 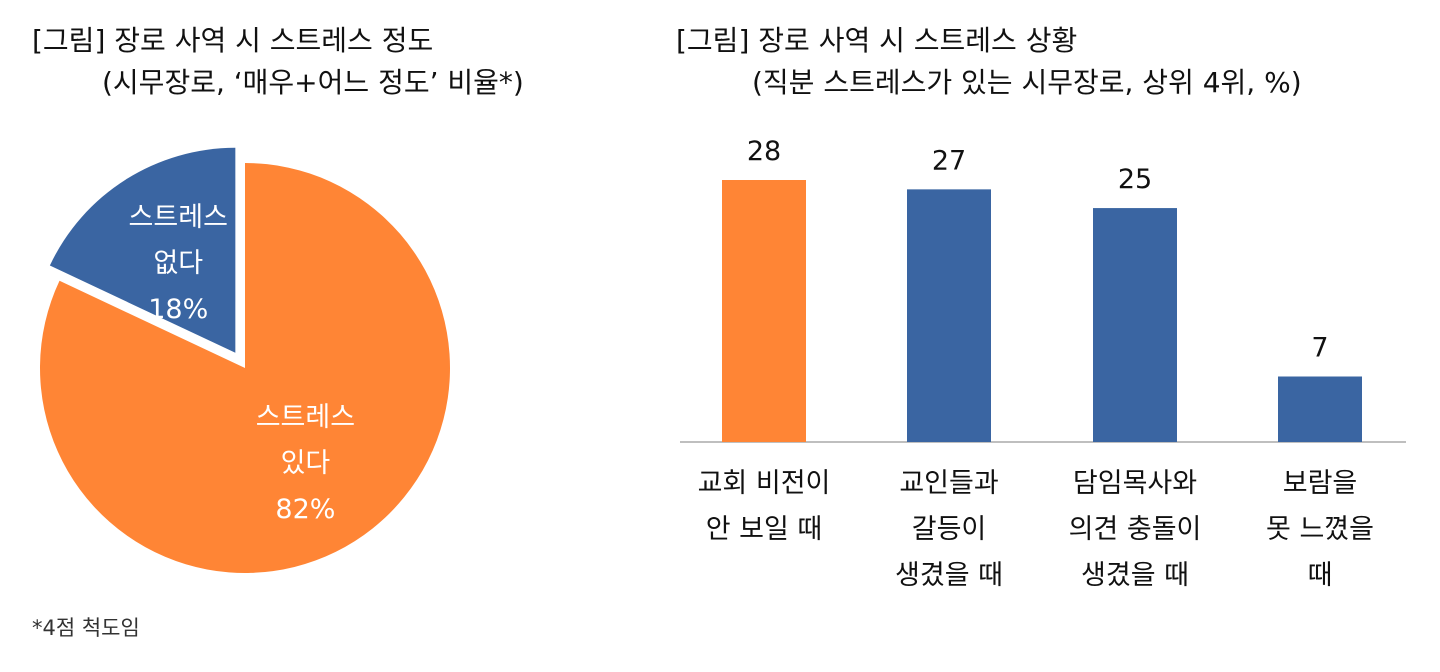 What do you see at coordinates (233, 40) in the screenshot?
I see `pie-chart-title: [그림] 장로 사역 시 스트레스 정도` at bounding box center [233, 40].